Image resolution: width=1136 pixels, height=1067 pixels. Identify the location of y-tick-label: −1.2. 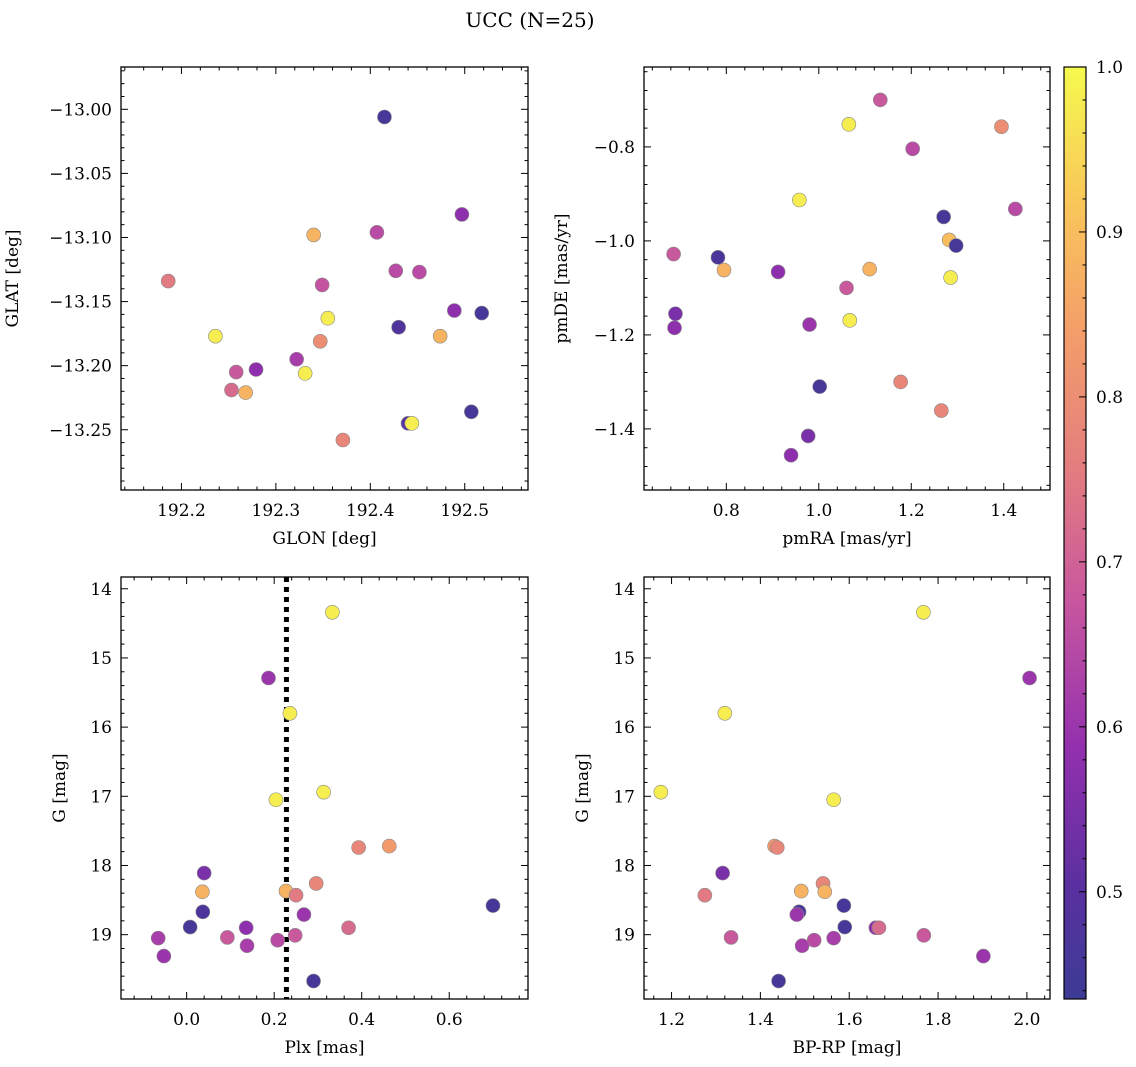
(614, 336).